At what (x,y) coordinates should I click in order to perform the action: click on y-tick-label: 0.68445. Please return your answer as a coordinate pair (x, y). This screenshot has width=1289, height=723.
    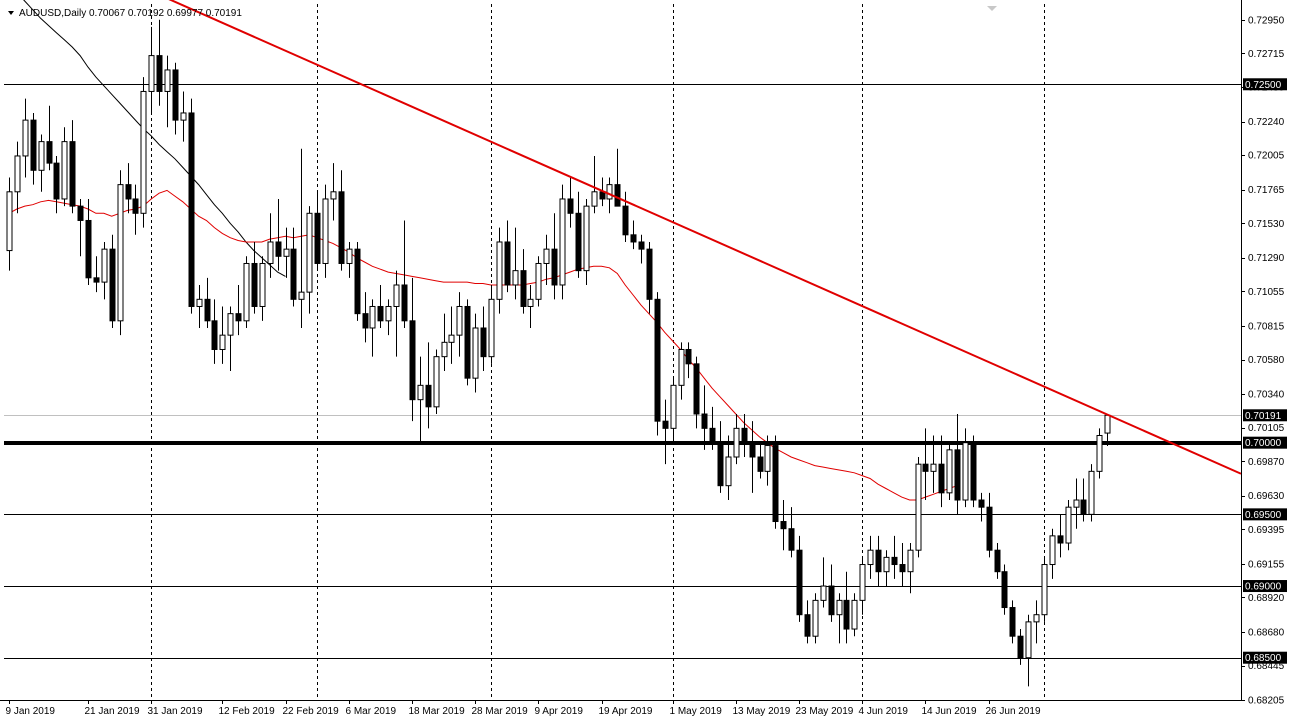
    Looking at the image, I should click on (1266, 666).